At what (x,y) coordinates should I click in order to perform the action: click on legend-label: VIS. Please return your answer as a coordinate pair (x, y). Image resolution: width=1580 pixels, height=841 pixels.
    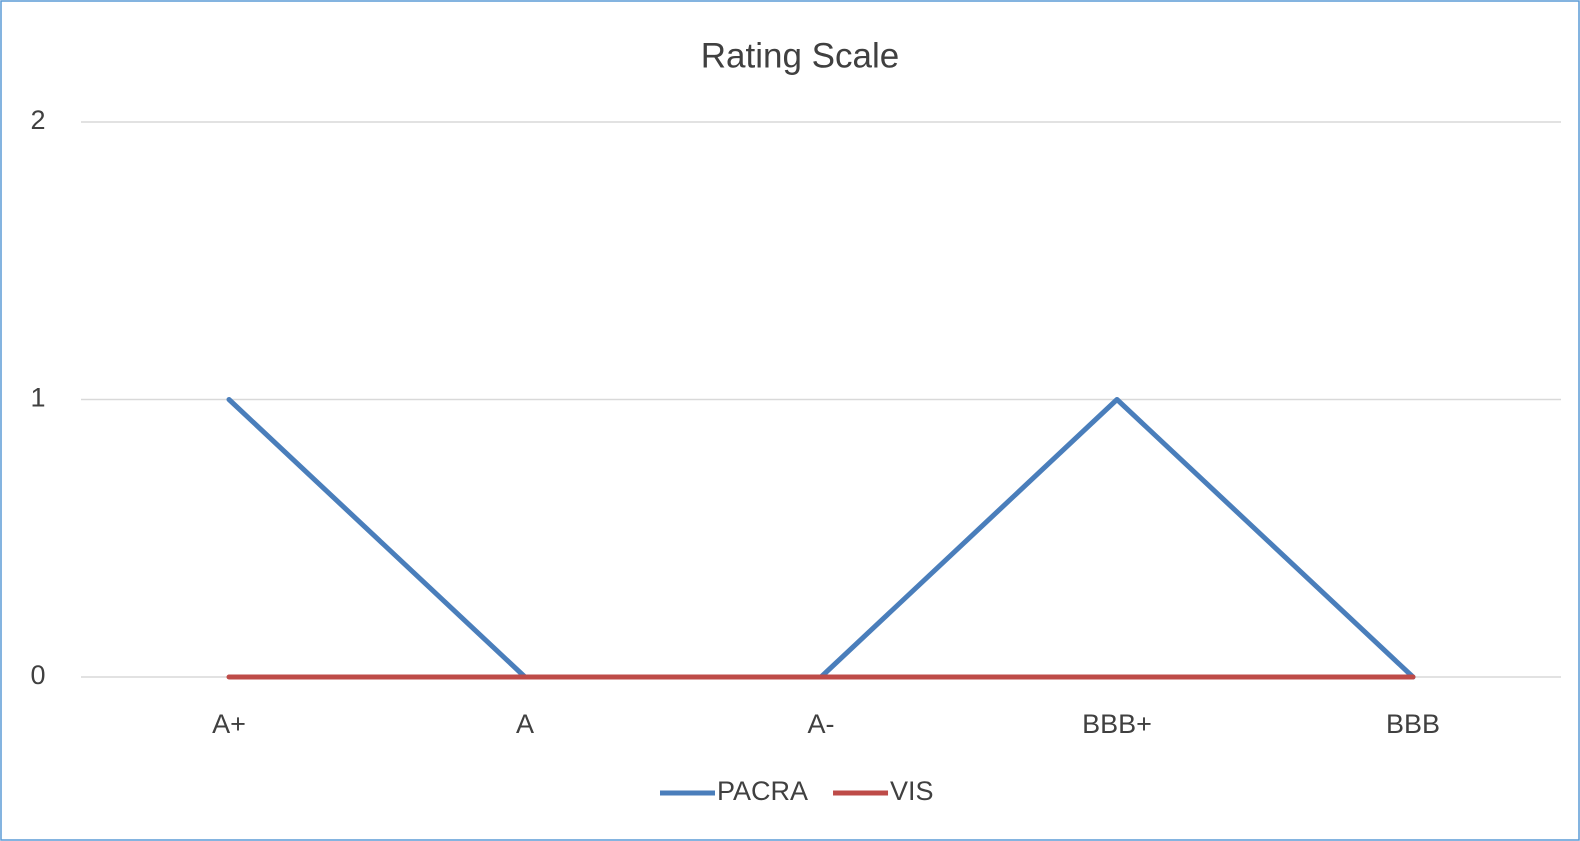
    Looking at the image, I should click on (912, 791).